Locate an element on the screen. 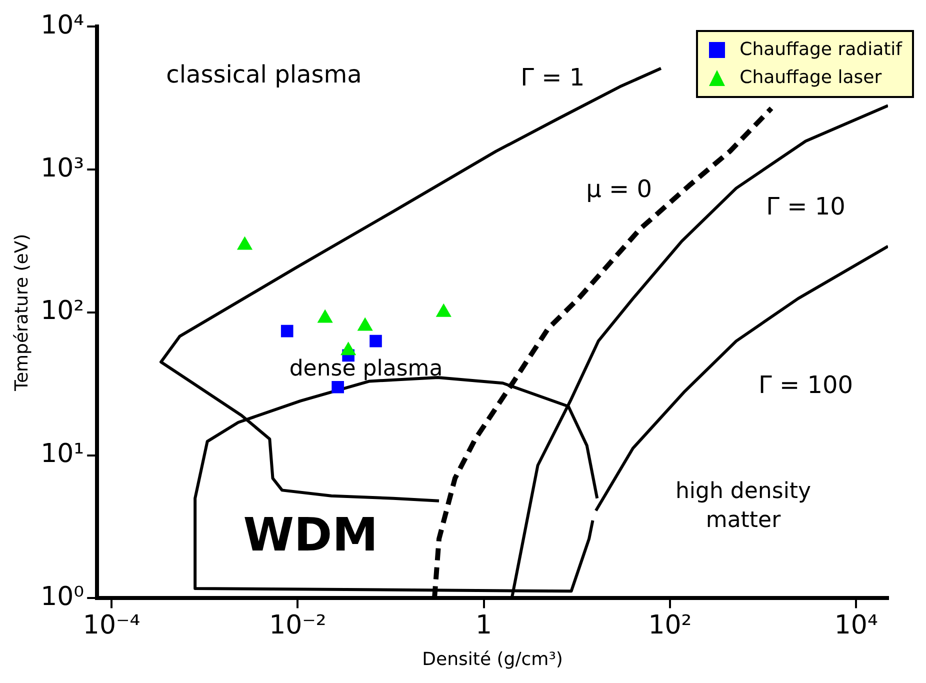 This screenshot has height=683, width=926. annotation: high density matter is located at coordinates (743, 506).